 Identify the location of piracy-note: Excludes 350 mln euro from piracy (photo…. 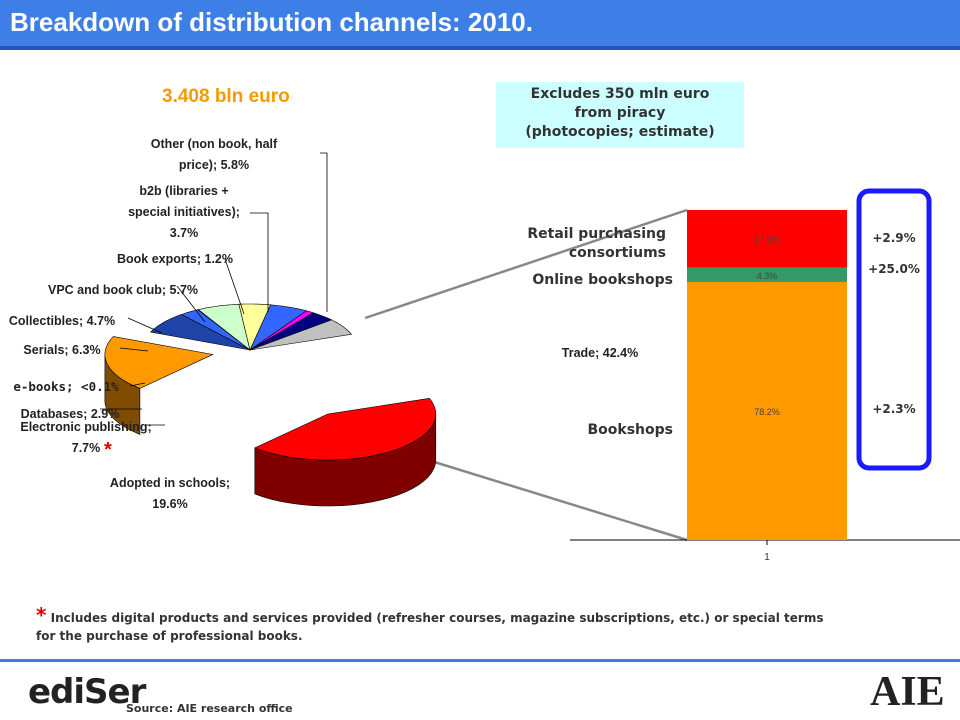
(620, 115).